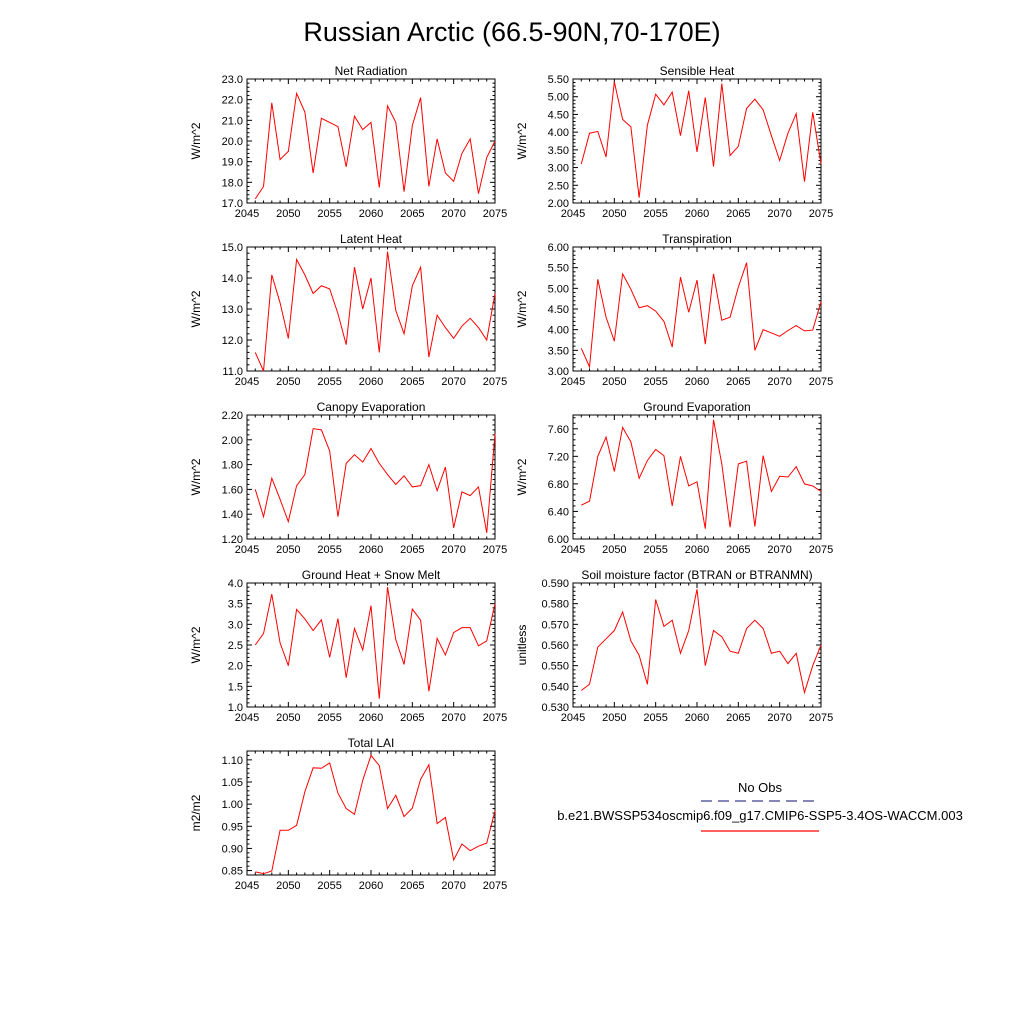 Image resolution: width=1024 pixels, height=1024 pixels. I want to click on y-tick-label: 1.20, so click(232, 540).